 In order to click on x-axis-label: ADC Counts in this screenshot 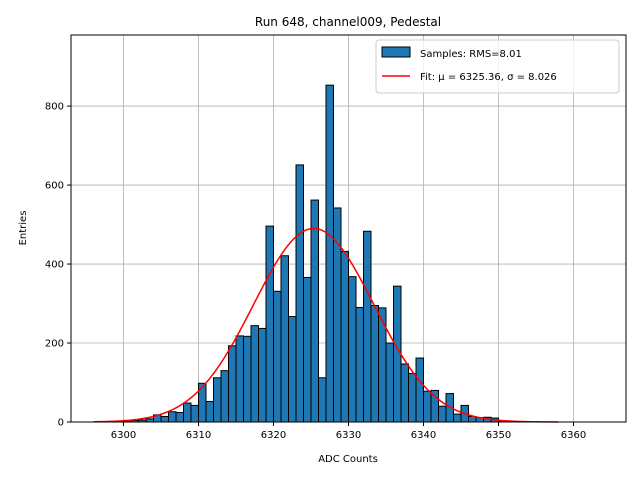, I will do `click(348, 459)`.